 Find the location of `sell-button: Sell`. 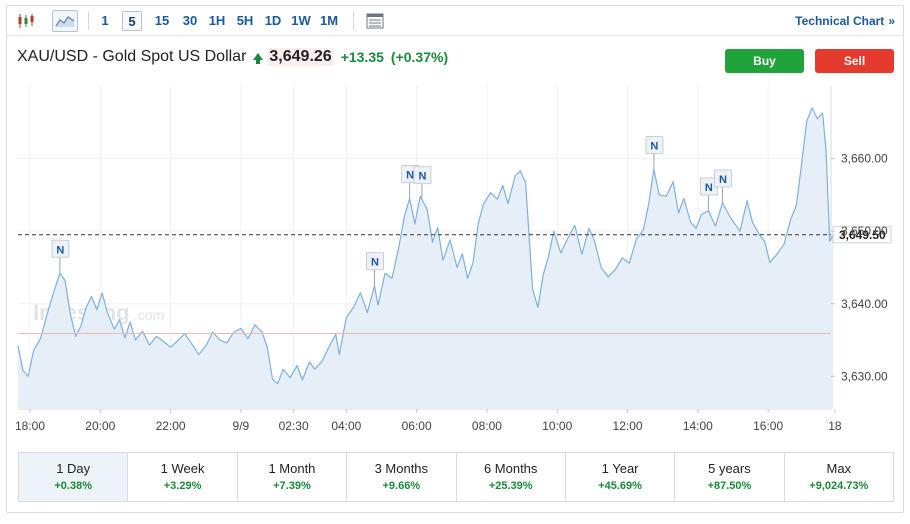

sell-button: Sell is located at coordinates (854, 61).